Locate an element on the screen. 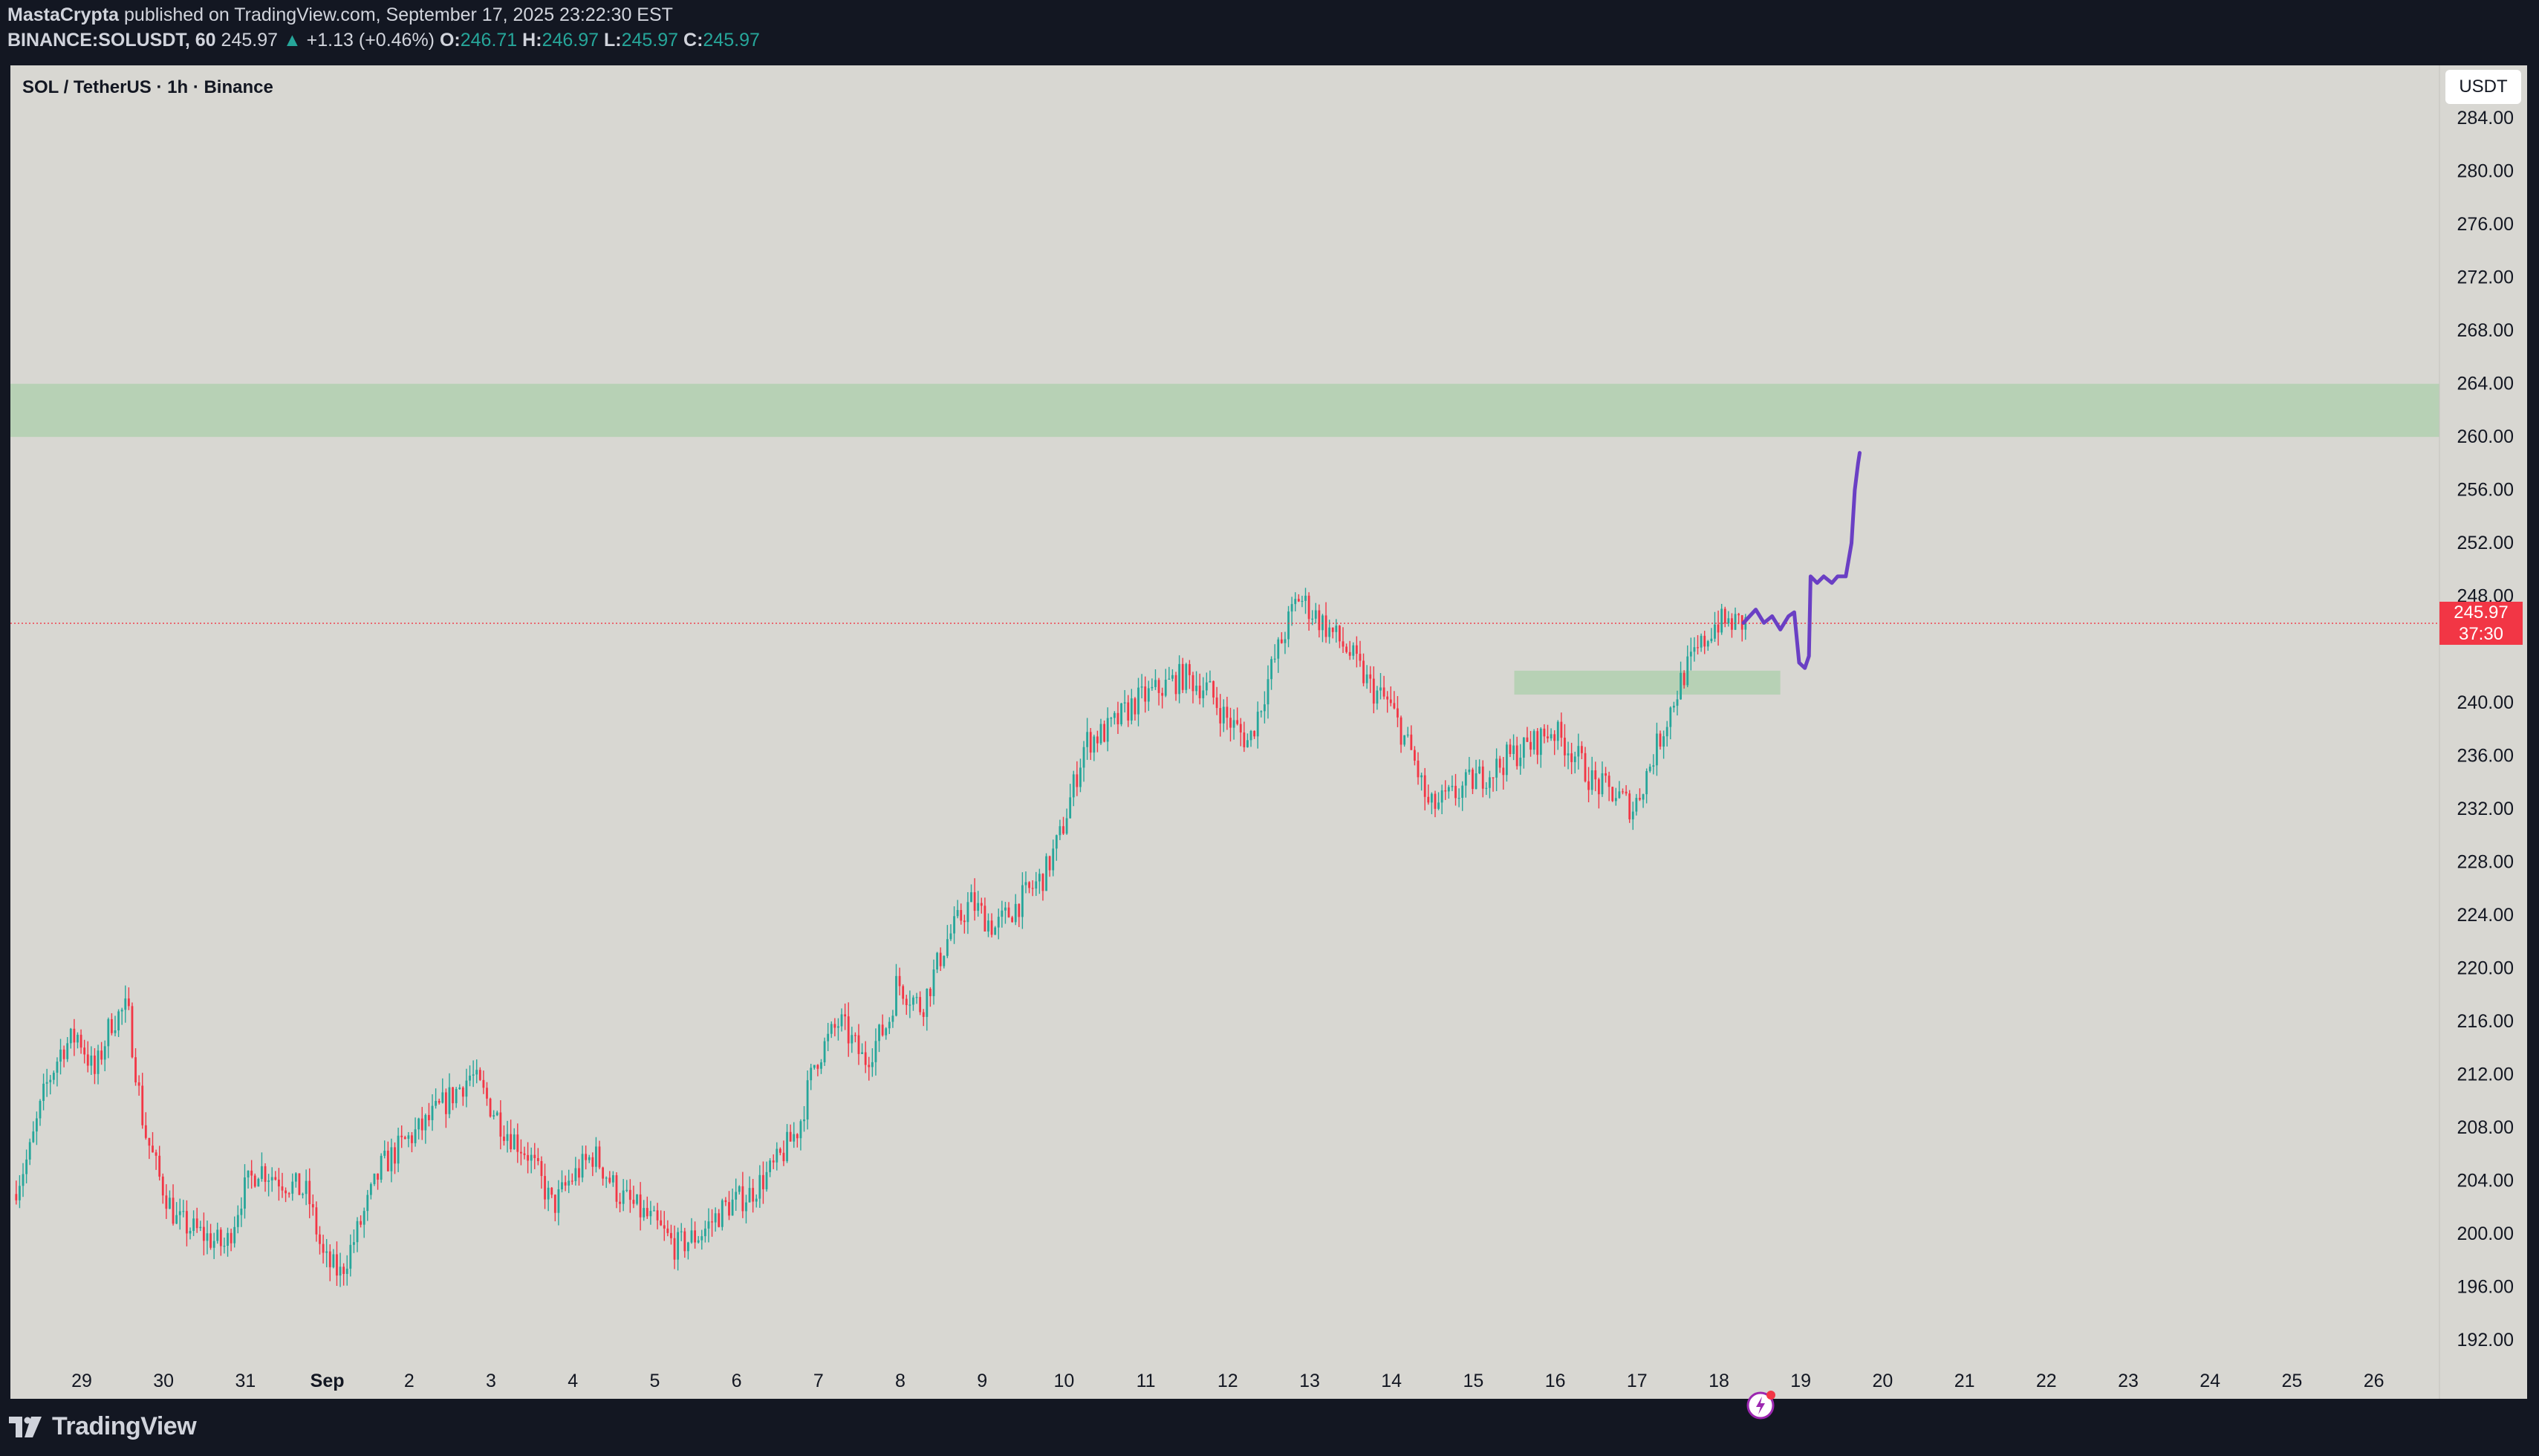  y-tick-label: 252.00 is located at coordinates (2485, 543).